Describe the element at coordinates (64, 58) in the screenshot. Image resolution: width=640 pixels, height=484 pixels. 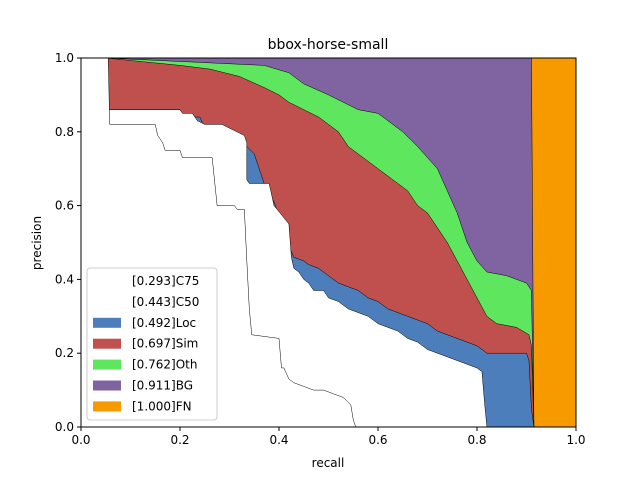
I see `y-tick-label: 1.0` at that location.